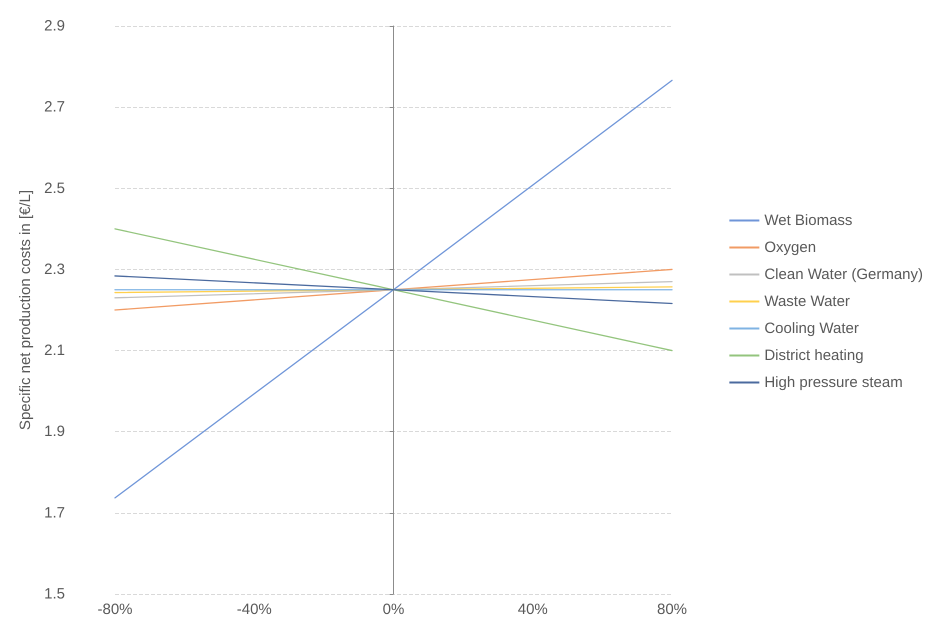  I want to click on legend-label: High pressure steam, so click(833, 382).